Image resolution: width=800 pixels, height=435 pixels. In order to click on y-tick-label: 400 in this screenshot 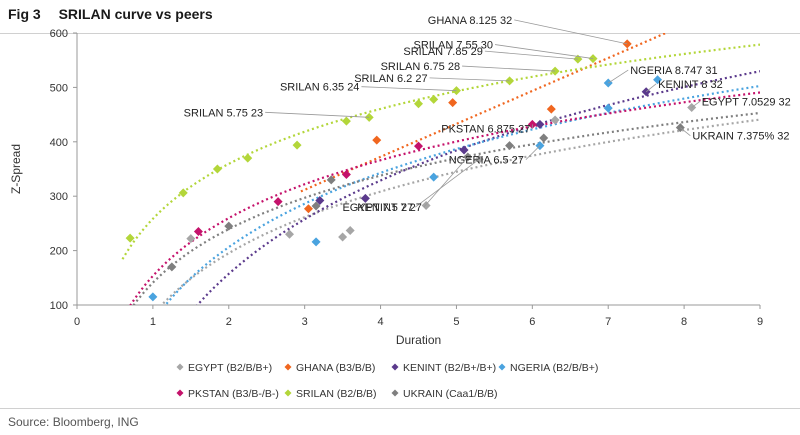, I will do `click(59, 143)`.